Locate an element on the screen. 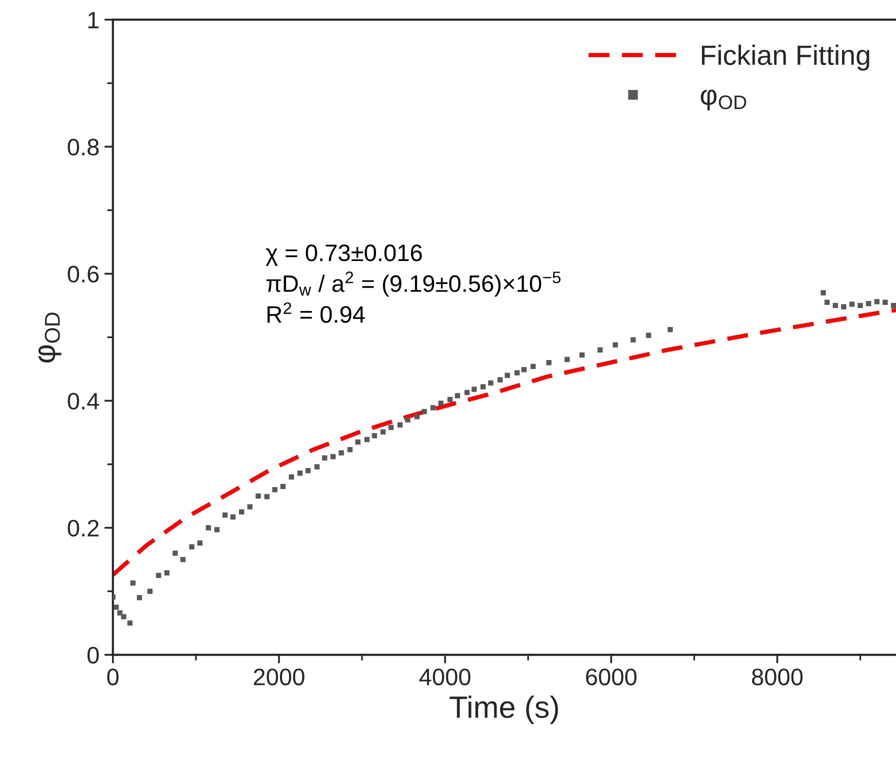  x-tick-label: 4000 is located at coordinates (444, 677).